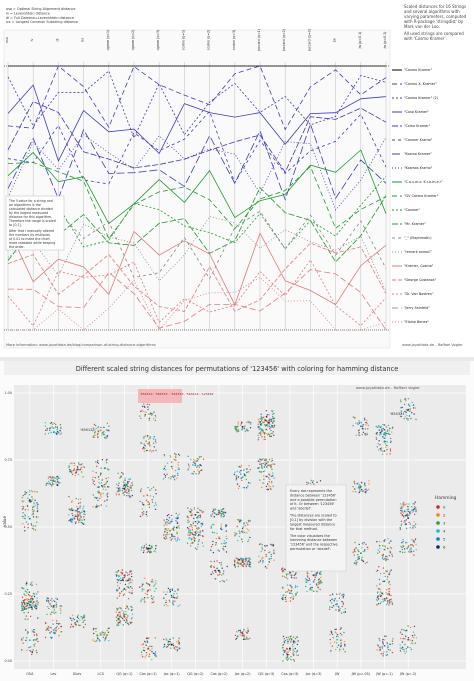 The image size is (474, 681). Describe the element at coordinates (360, 41) in the screenshot. I see `axis-label: jw (p=0.1)` at that location.